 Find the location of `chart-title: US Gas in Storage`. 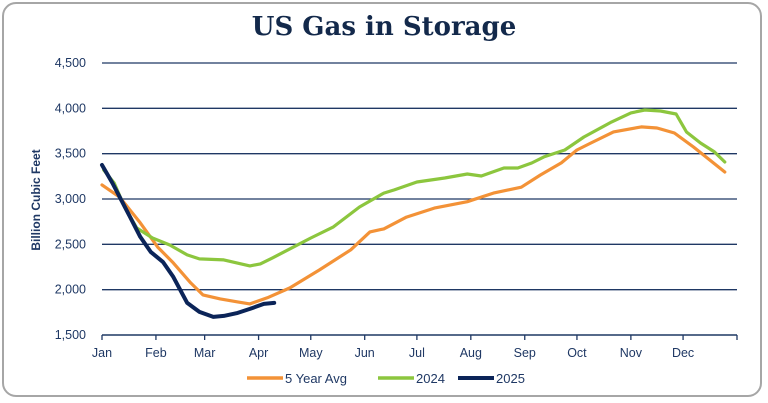

chart-title: US Gas in Storage is located at coordinates (384, 27).